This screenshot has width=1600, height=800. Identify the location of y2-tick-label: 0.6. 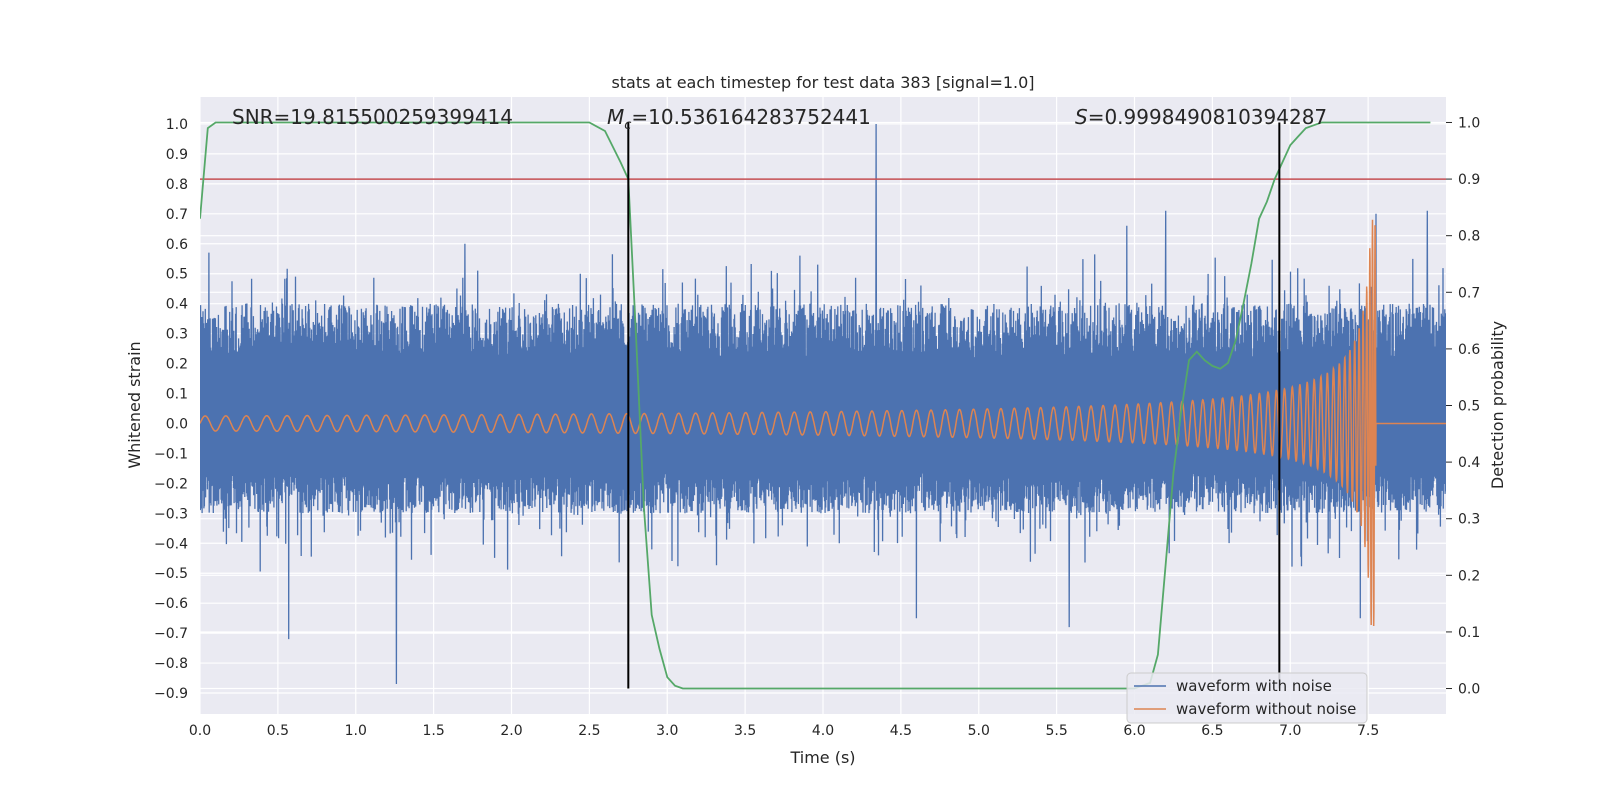
(1469, 350).